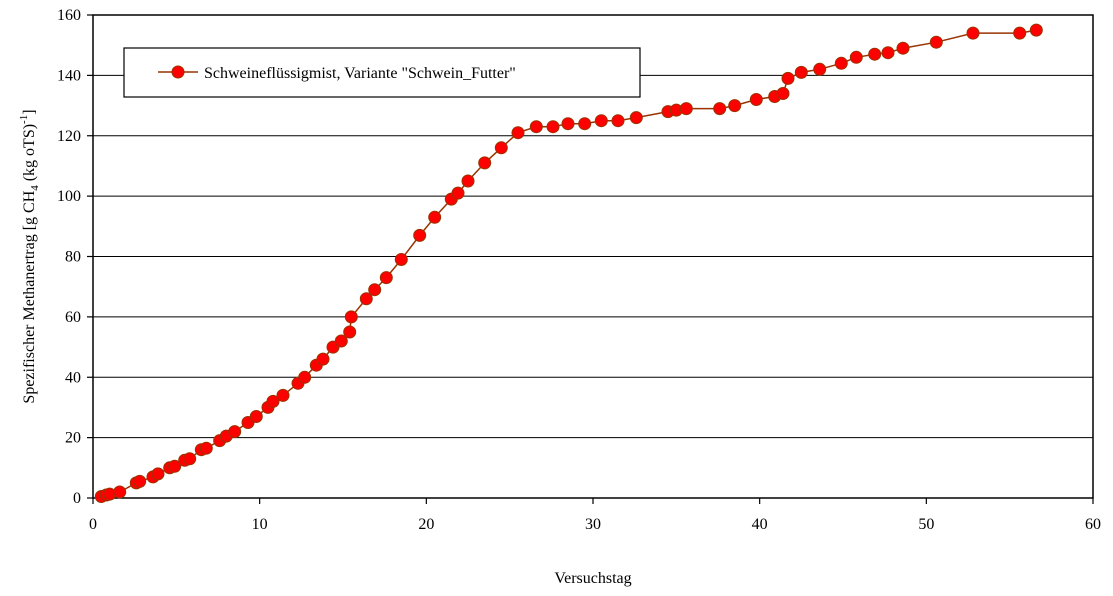 The image size is (1113, 596). What do you see at coordinates (426, 524) in the screenshot?
I see `x-tick-label: 20` at bounding box center [426, 524].